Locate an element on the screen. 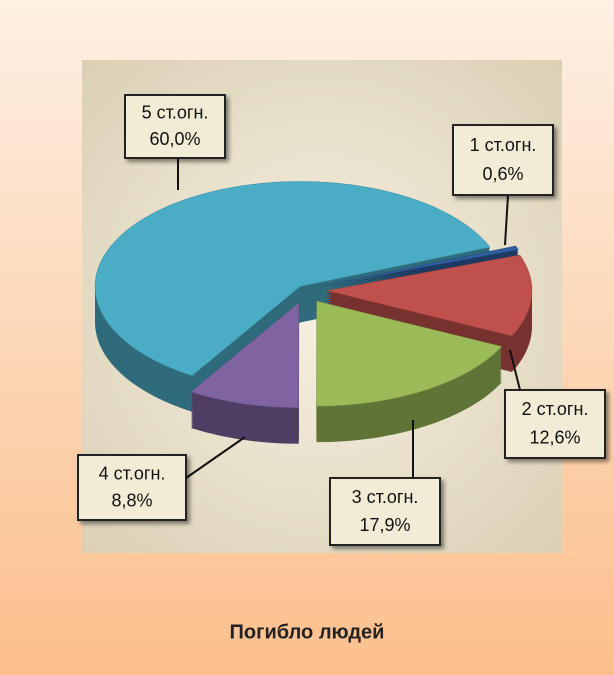  value-label: 60,0% is located at coordinates (174, 139).